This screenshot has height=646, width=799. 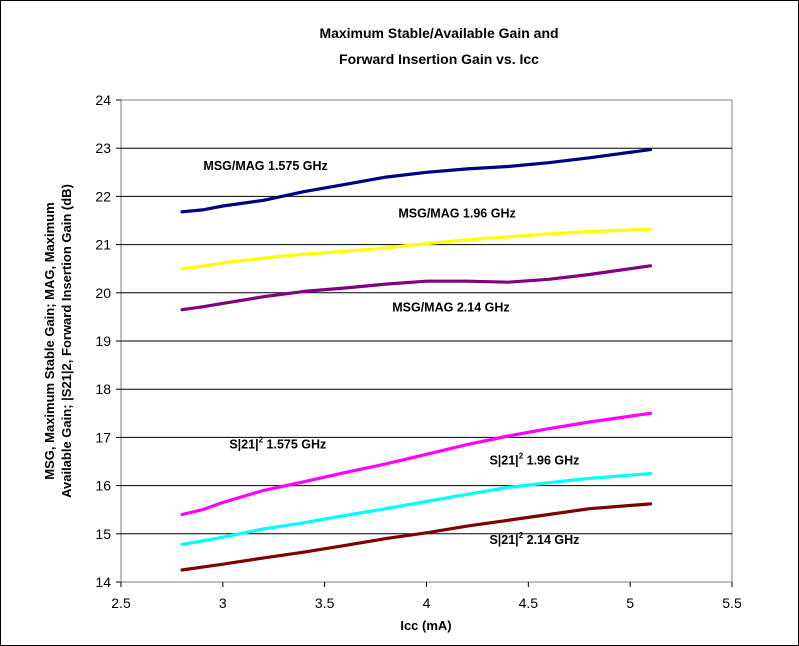 I want to click on y-tick-label: 16, so click(x=103, y=486).